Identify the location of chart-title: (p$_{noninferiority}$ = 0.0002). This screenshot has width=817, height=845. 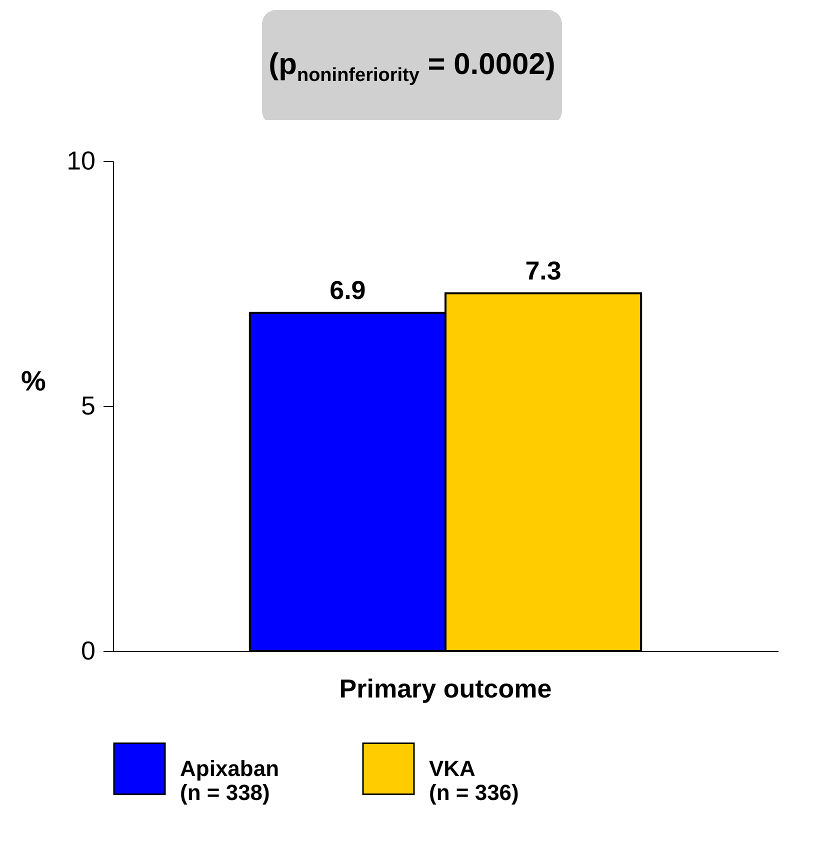
(412, 67).